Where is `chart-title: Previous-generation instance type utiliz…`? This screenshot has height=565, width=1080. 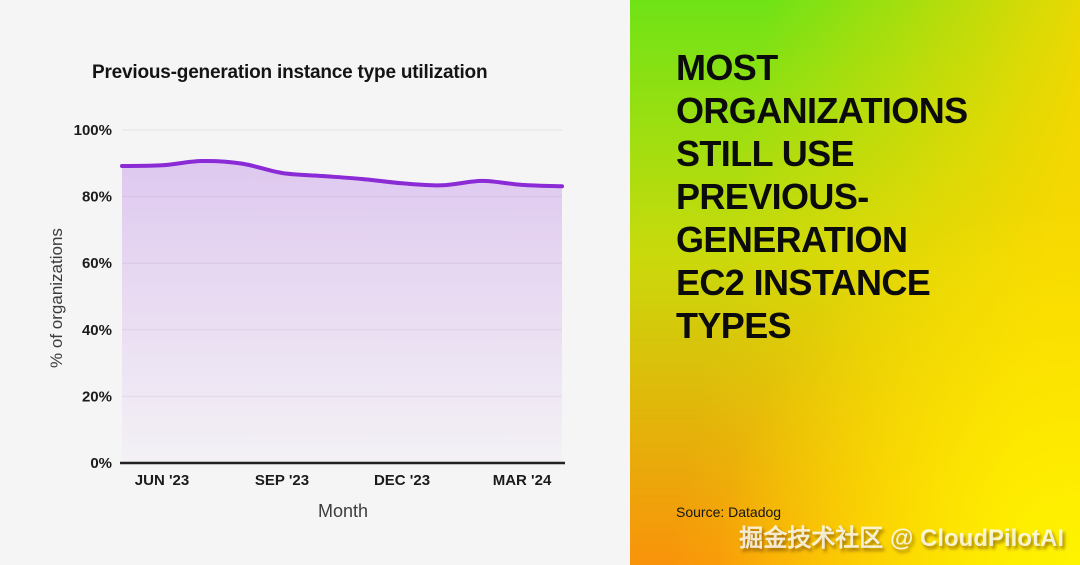
chart-title: Previous-generation instance type utiliz… is located at coordinates (290, 72).